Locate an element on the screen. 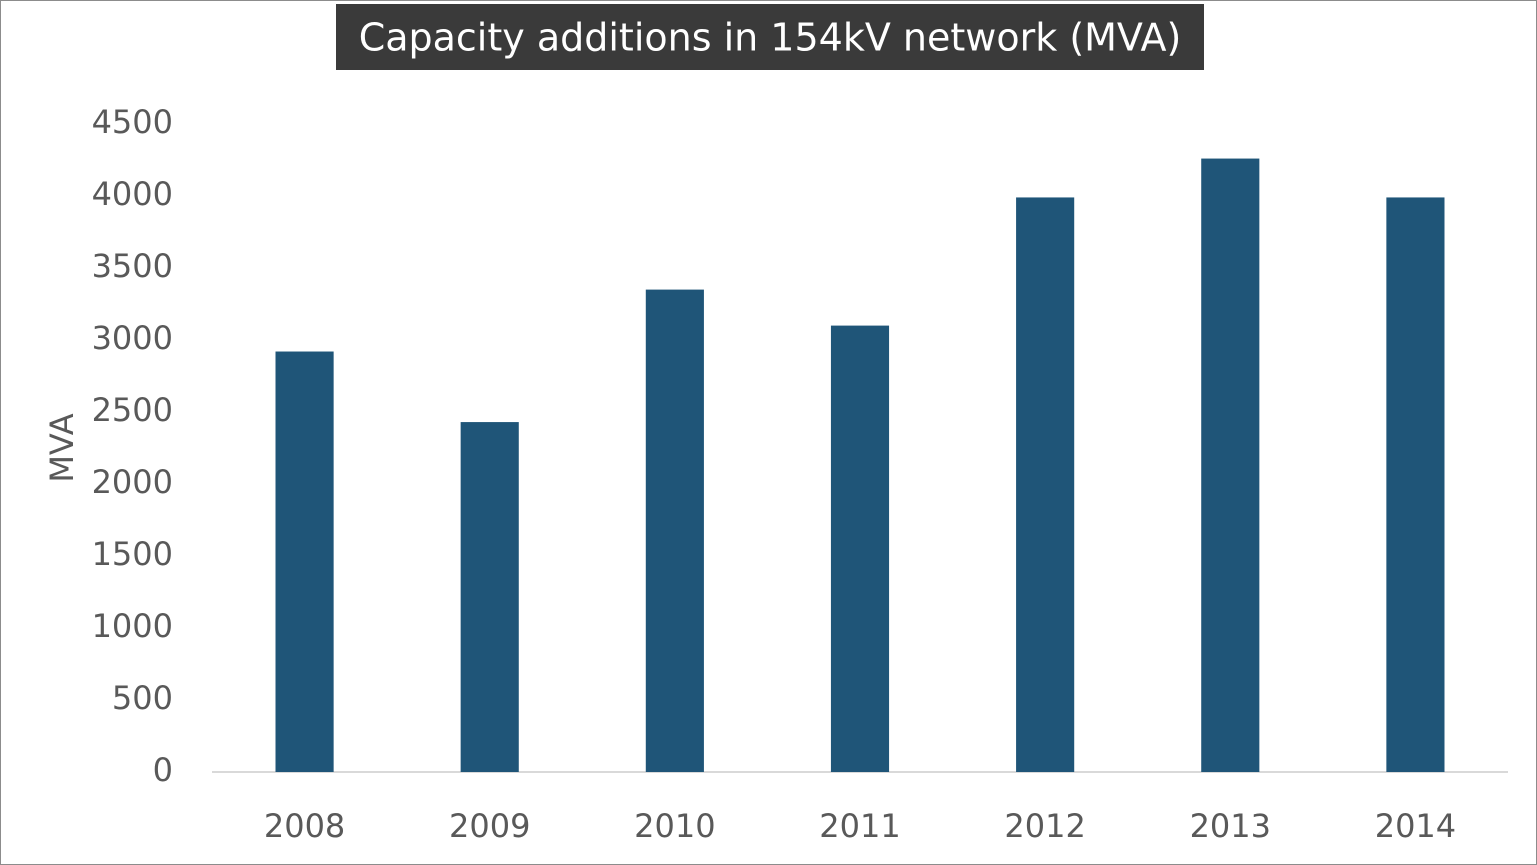 The height and width of the screenshot is (865, 1537). x-tick-label: 2009 is located at coordinates (489, 826).